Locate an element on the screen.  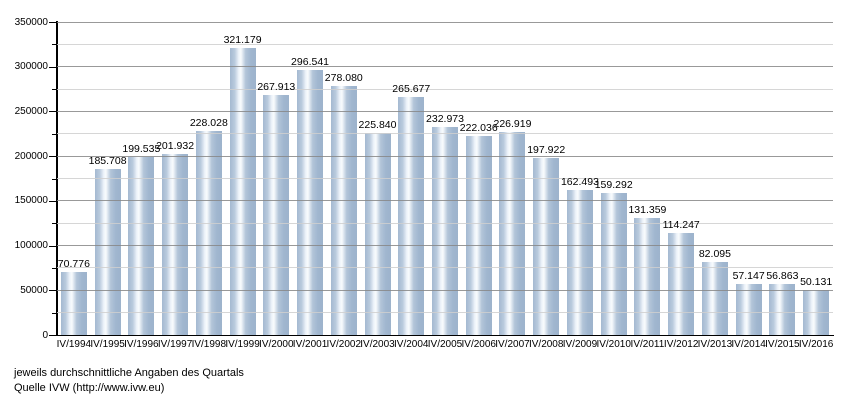
bar-IV/2005 is located at coordinates (445, 230).